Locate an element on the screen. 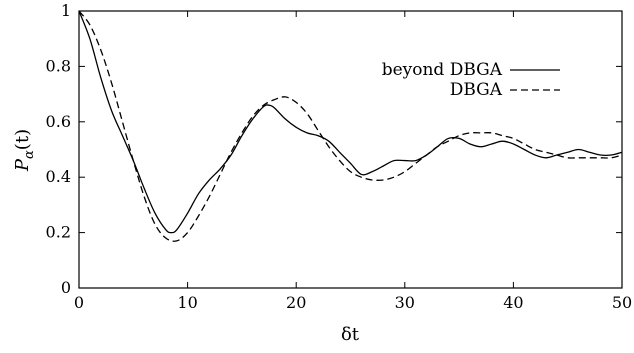 The width and height of the screenshot is (634, 353). x-tick-label: 20 is located at coordinates (296, 302).